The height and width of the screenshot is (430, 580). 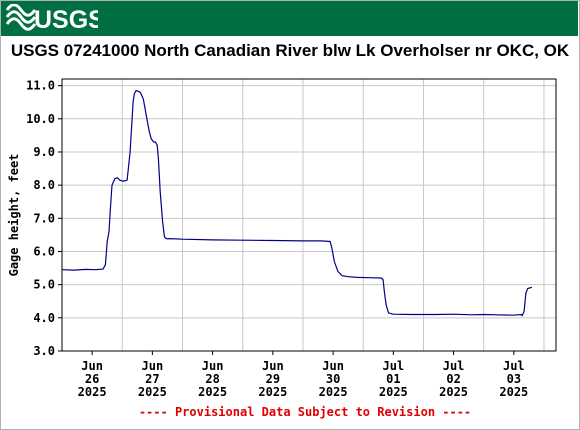 I want to click on usgs-wave-icon, so click(x=21, y=17).